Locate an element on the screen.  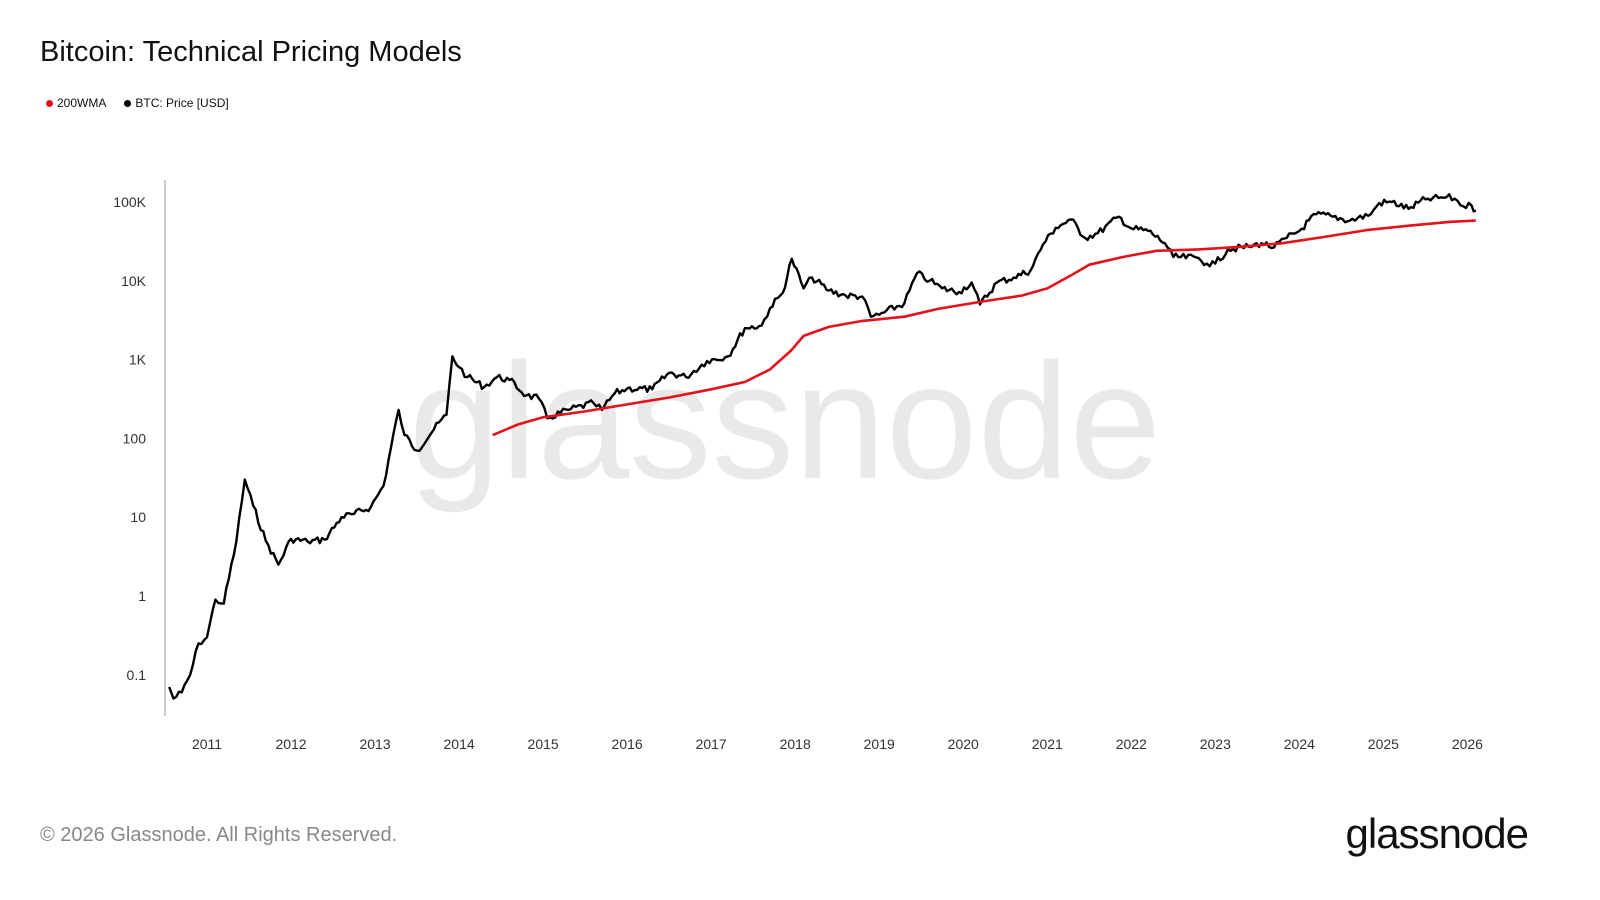
legend-label-price: BTC: Price [USD] is located at coordinates (182, 103).